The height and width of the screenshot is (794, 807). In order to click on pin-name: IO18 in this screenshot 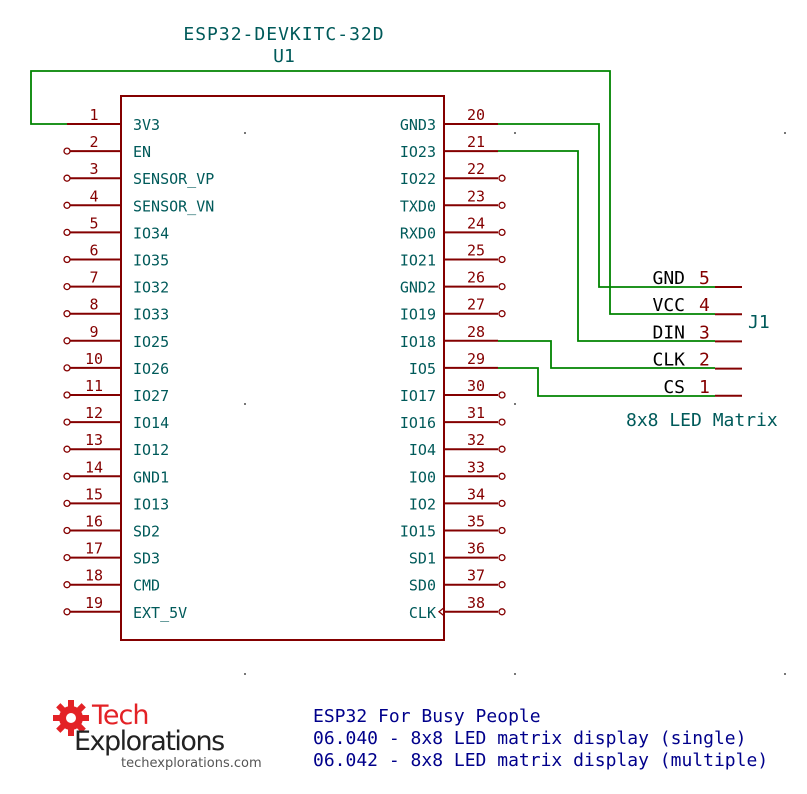, I will do `click(418, 342)`.